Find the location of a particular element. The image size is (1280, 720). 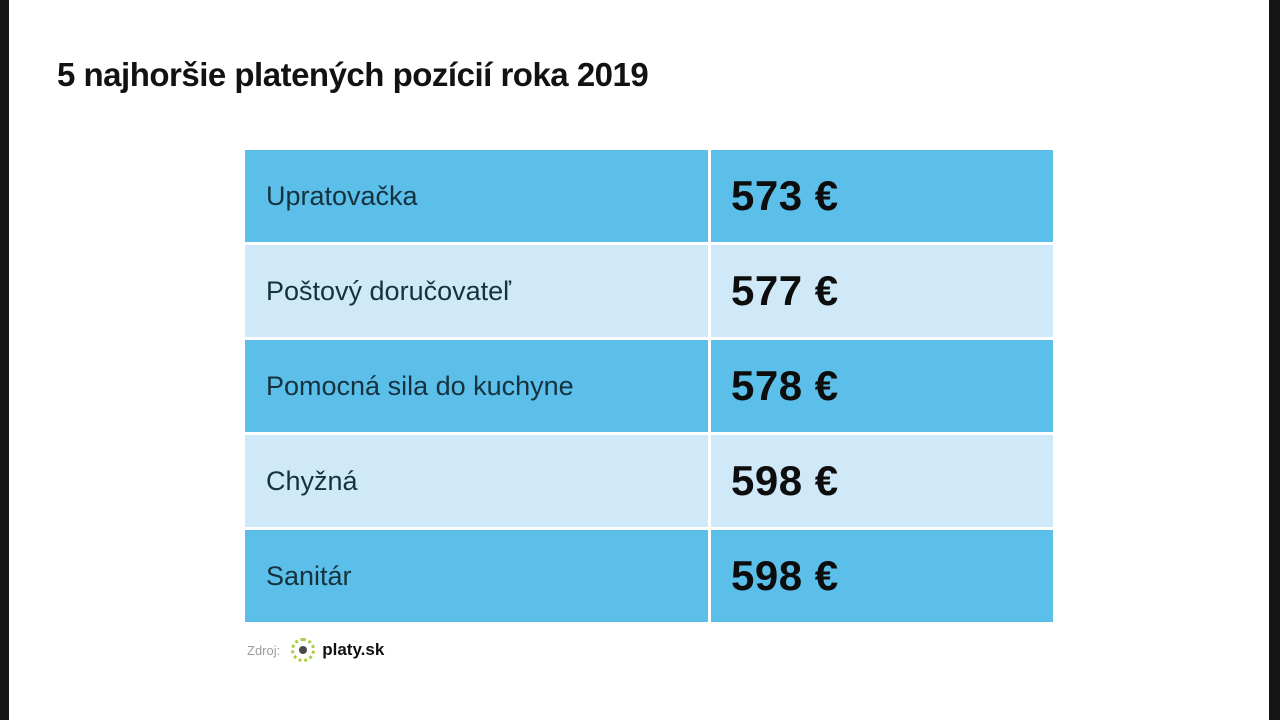

table-row: Pomocná sila do kuchyne 578 € is located at coordinates (649, 386).